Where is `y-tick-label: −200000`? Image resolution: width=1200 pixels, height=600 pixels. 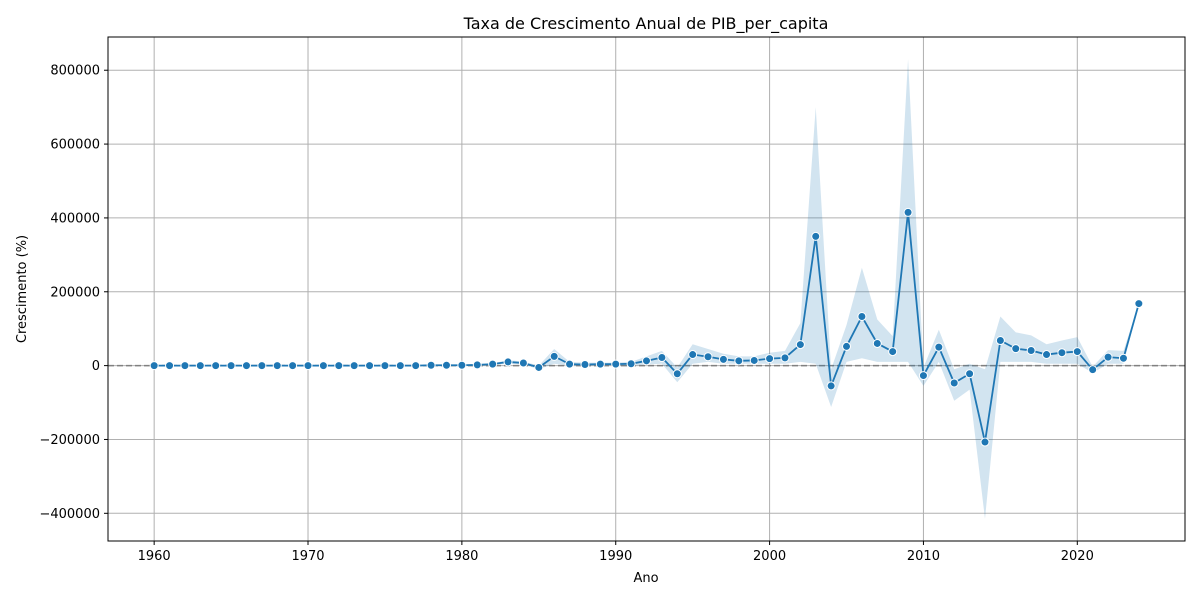
y-tick-label: −200000 is located at coordinates (69, 440).